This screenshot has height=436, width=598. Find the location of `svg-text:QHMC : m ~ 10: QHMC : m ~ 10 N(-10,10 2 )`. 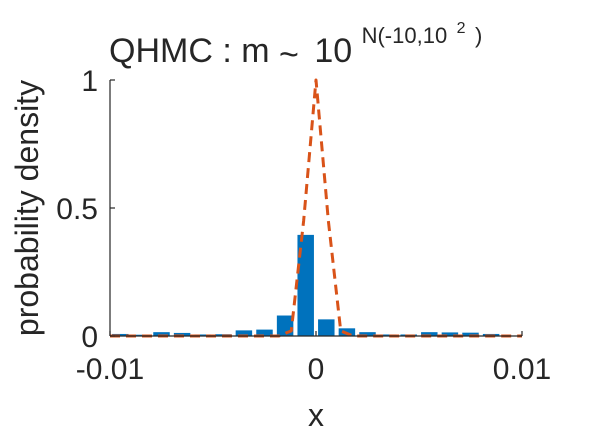

svg-text:QHMC : m ~ 10: QHMC : m ~ 10 N(-10,10 2 ) is located at coordinates (295, 38).